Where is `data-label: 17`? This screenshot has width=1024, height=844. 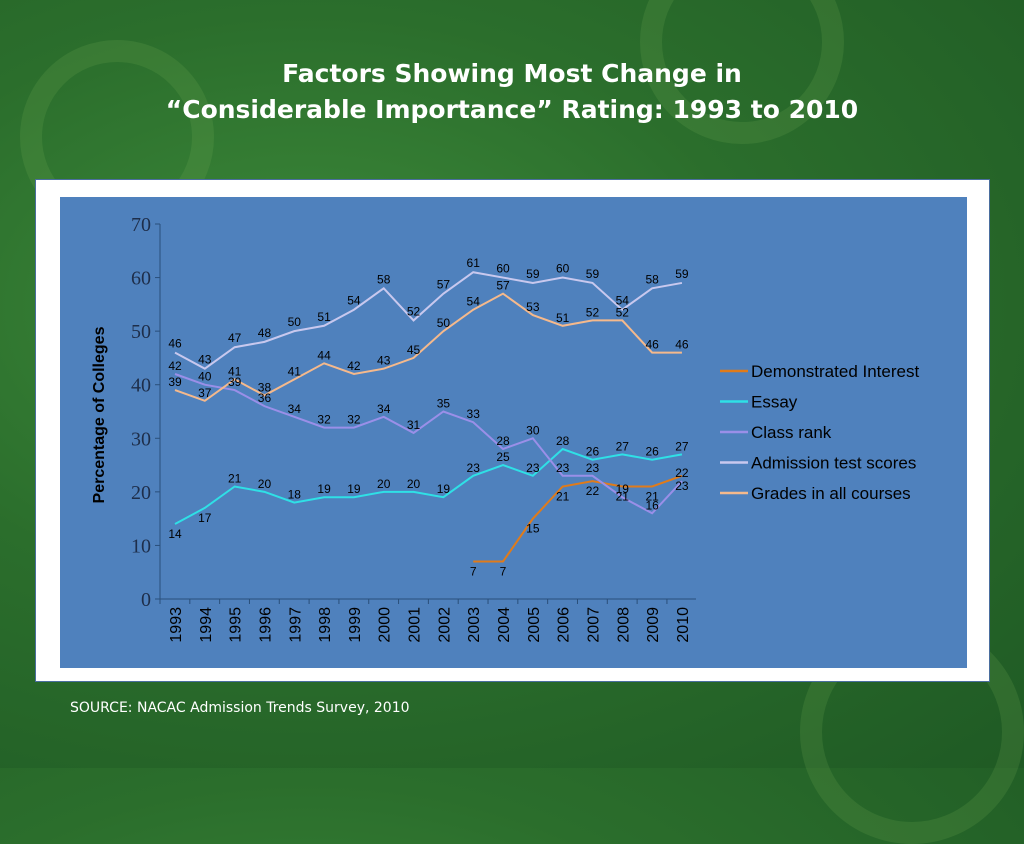 data-label: 17 is located at coordinates (205, 518).